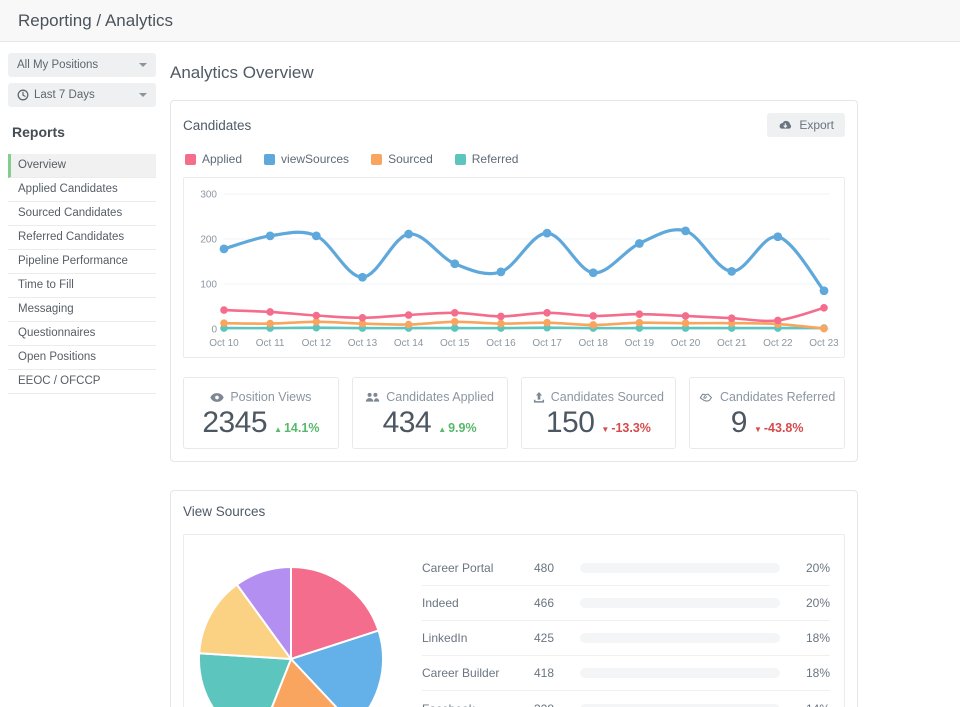  I want to click on export-button-label: Export, so click(816, 125).